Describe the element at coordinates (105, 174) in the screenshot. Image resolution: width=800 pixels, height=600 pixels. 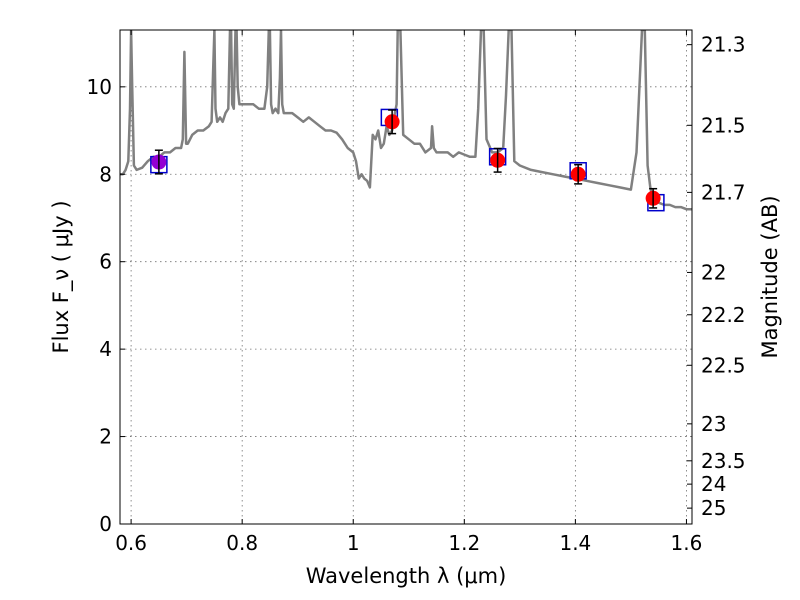
I see `y-tick-label: 8` at that location.